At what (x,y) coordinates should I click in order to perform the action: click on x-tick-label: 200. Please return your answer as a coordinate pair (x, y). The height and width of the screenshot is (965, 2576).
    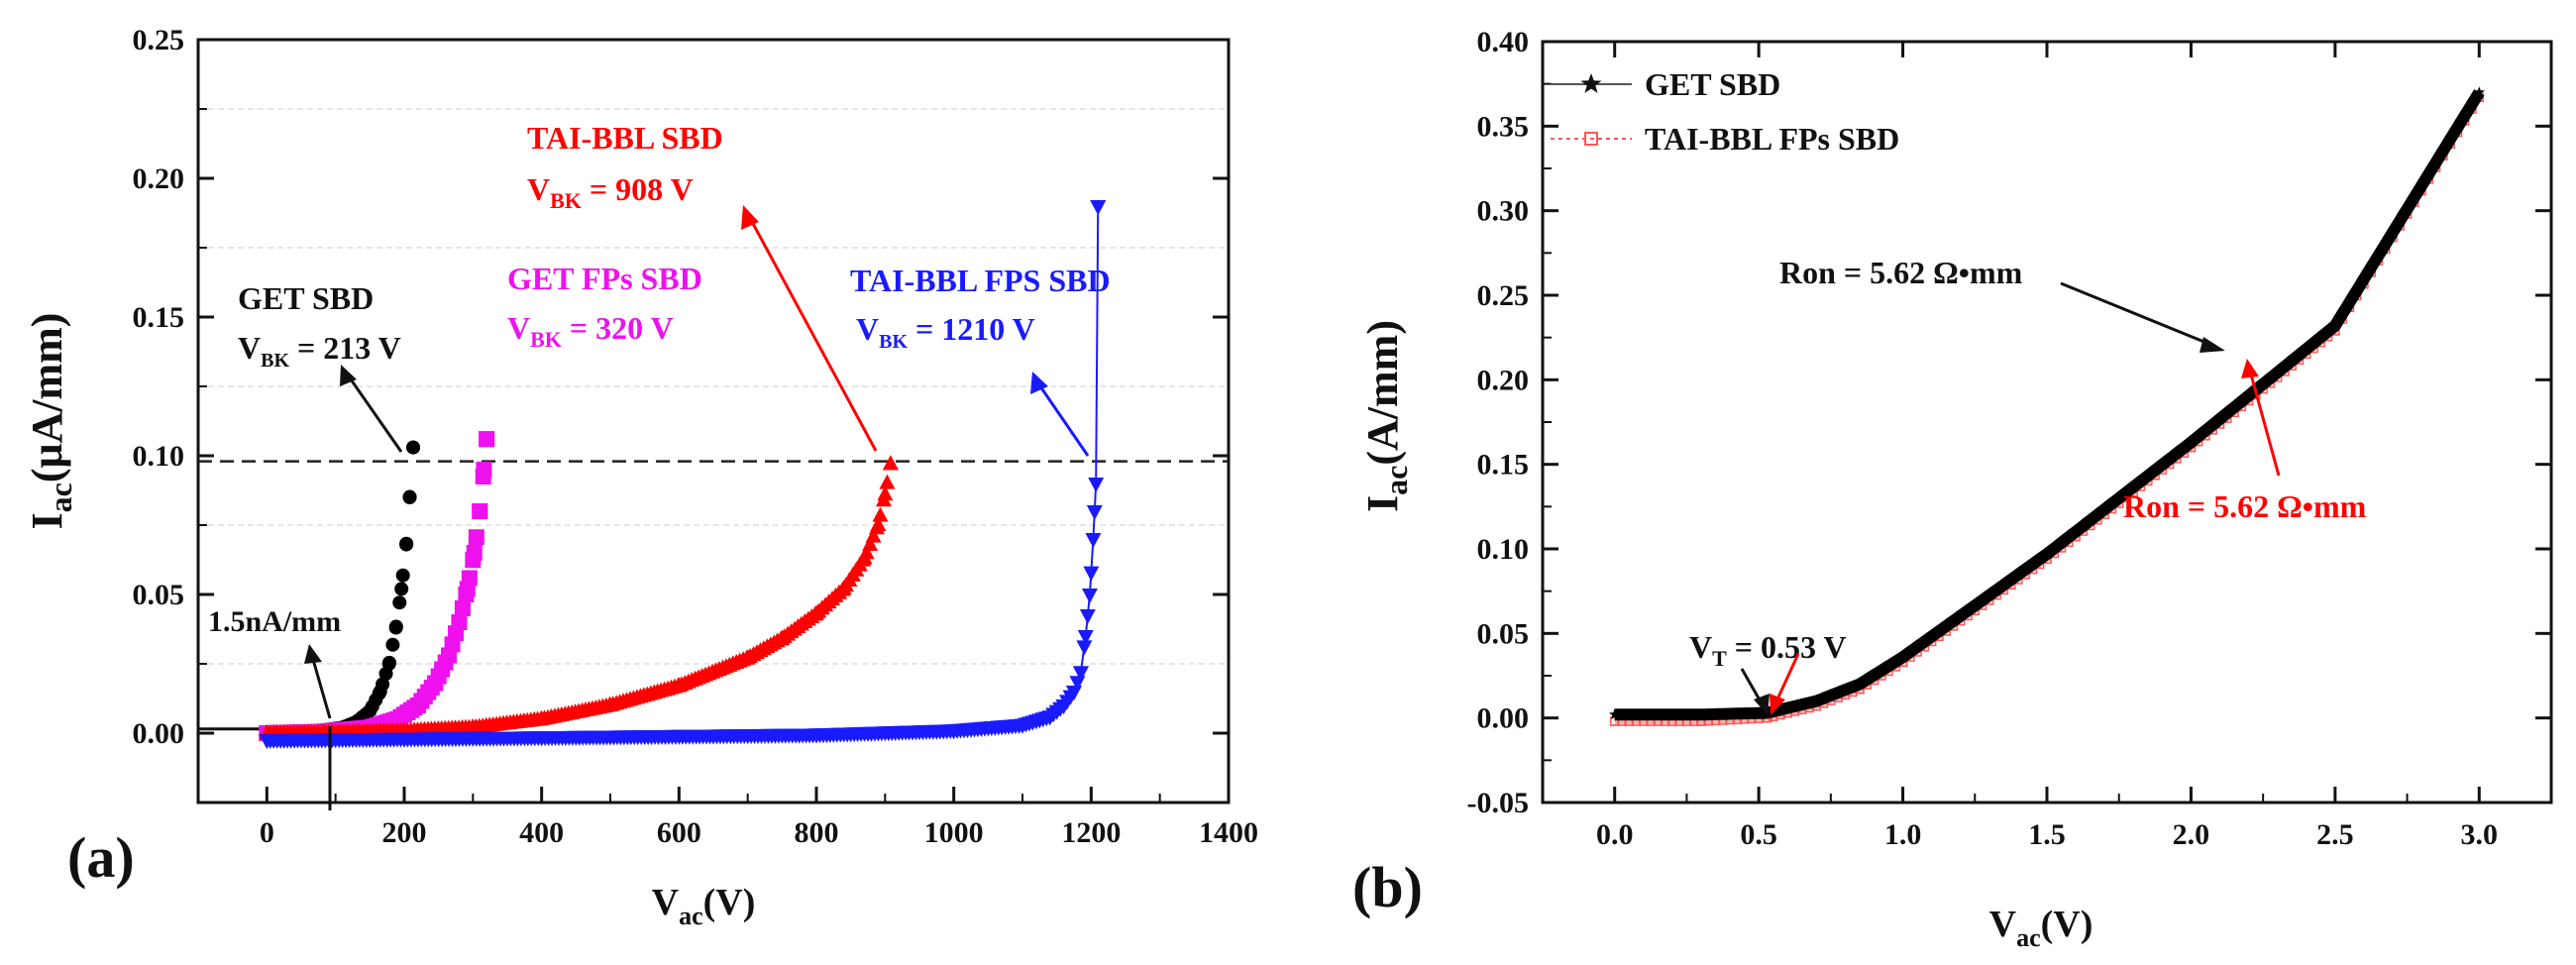
    Looking at the image, I should click on (405, 832).